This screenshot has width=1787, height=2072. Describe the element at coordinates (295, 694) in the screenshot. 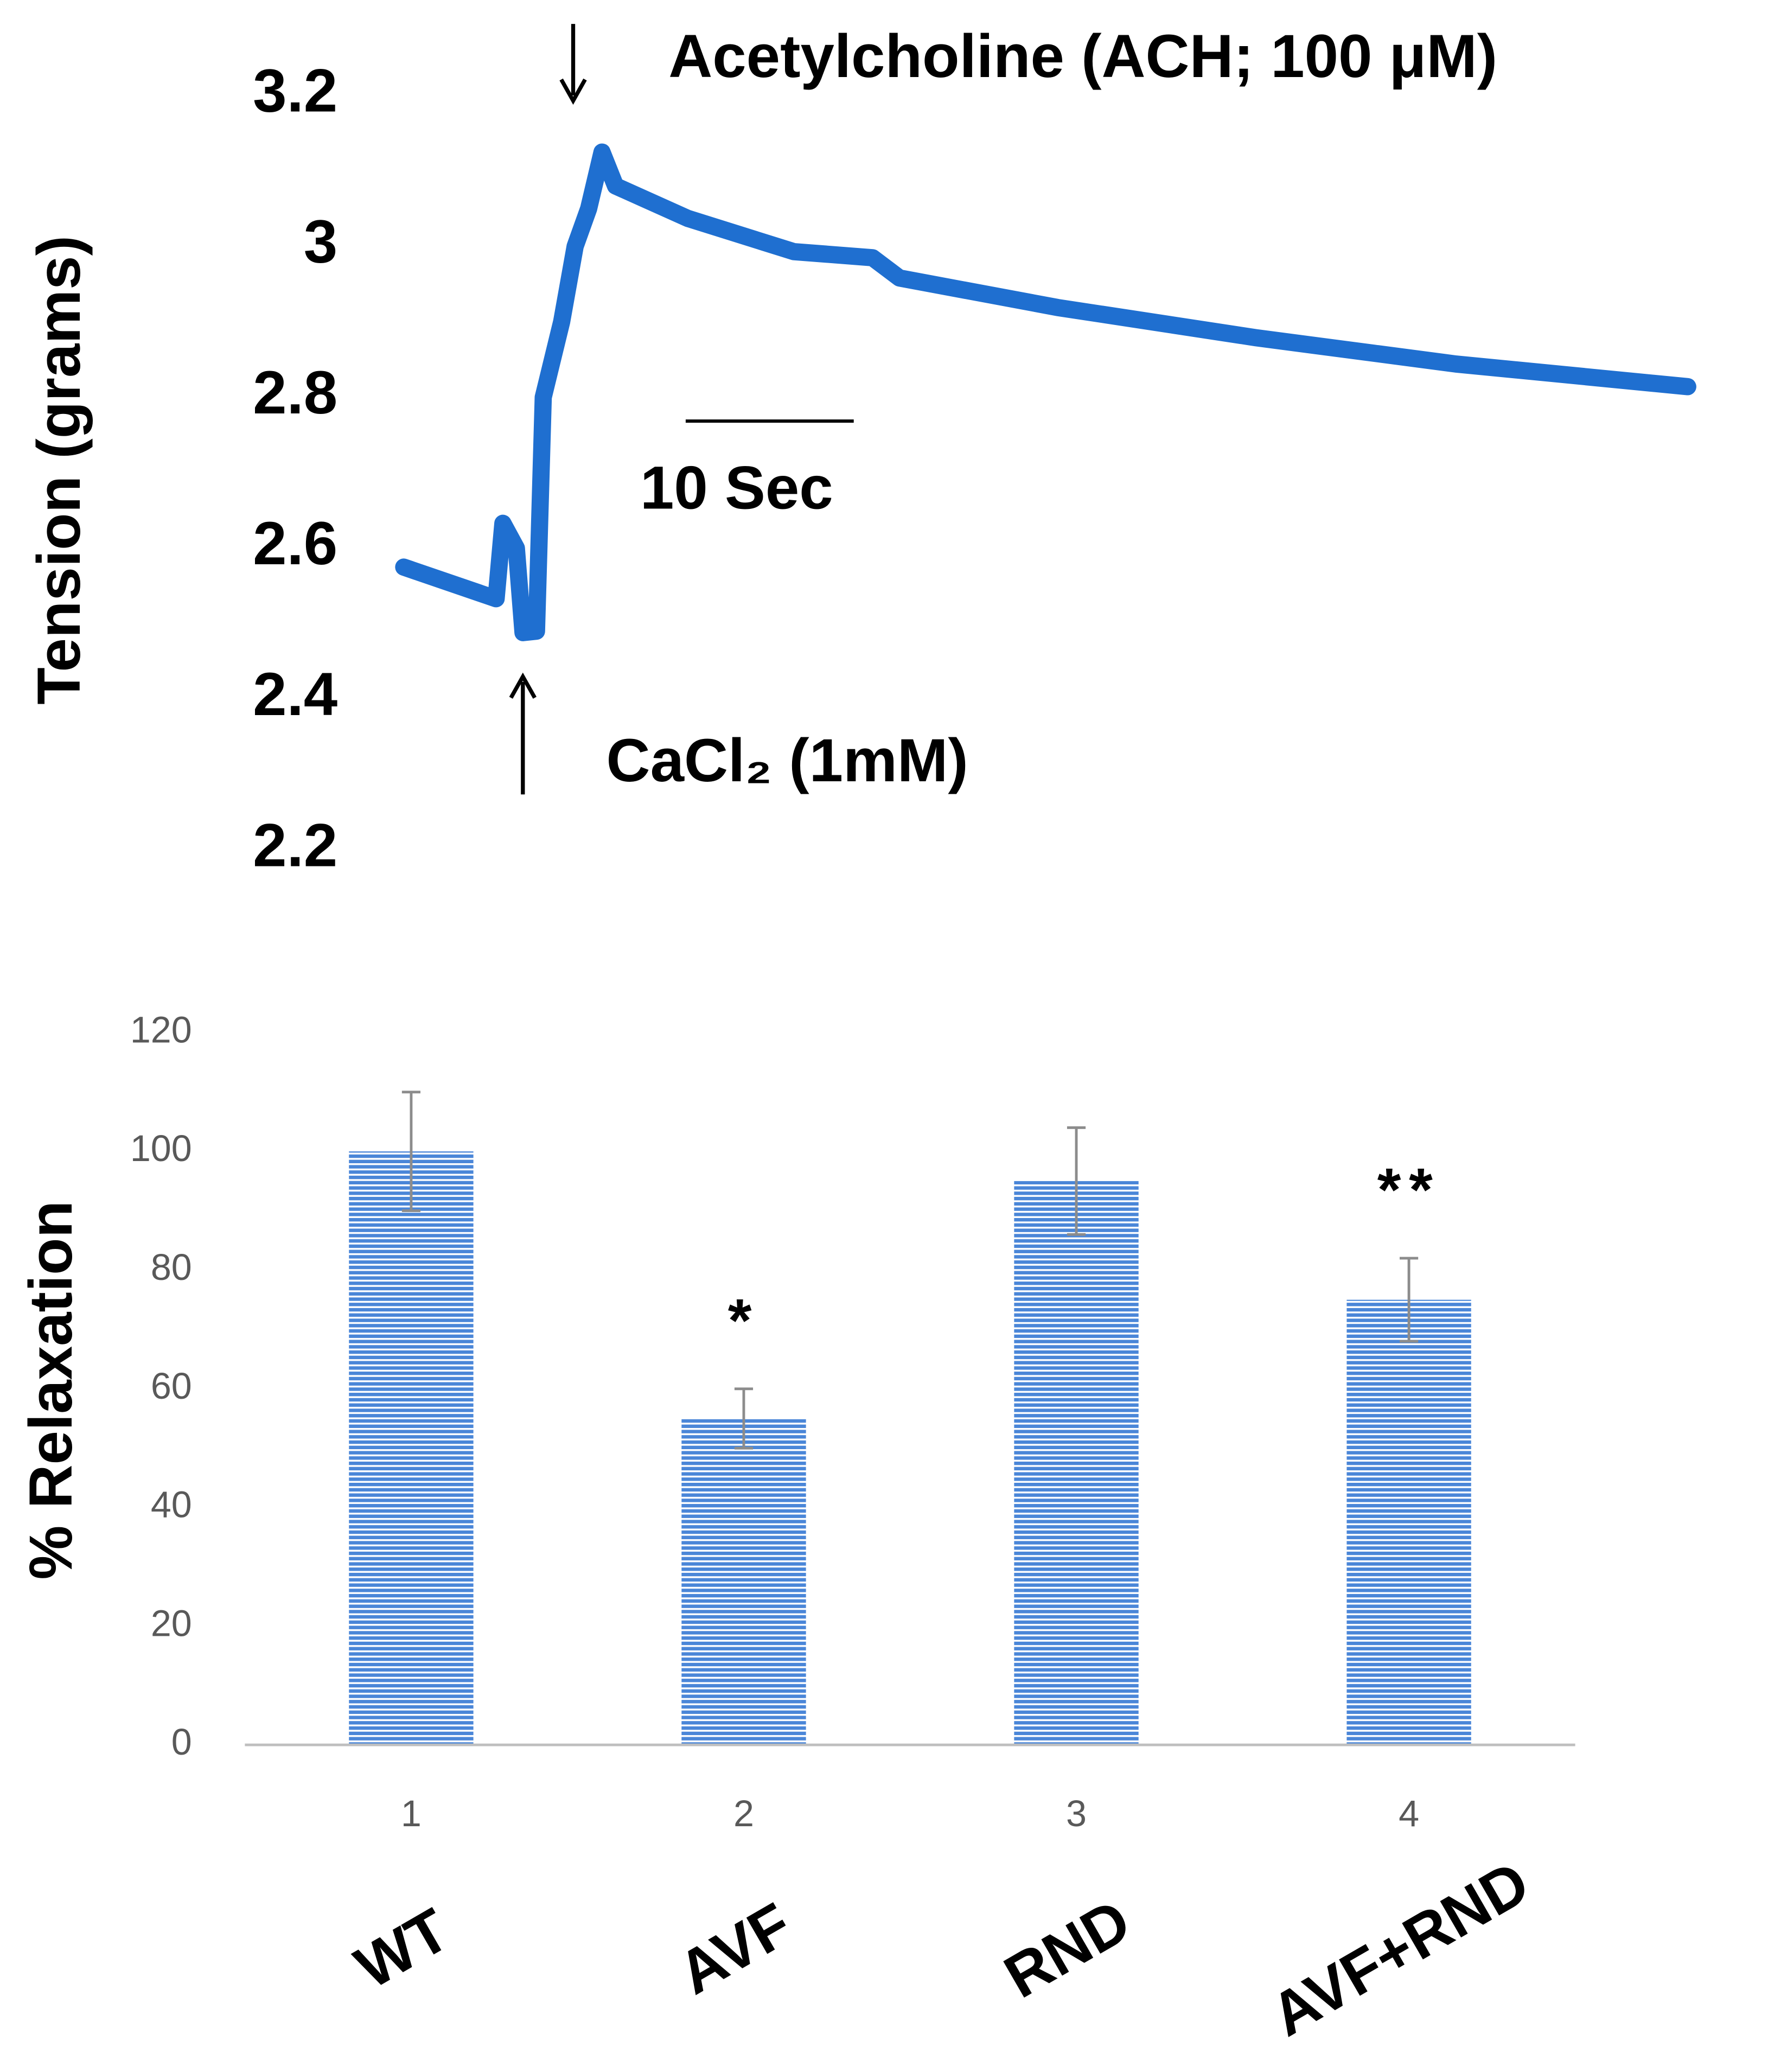

I see `y-tick-label: 2.4` at that location.